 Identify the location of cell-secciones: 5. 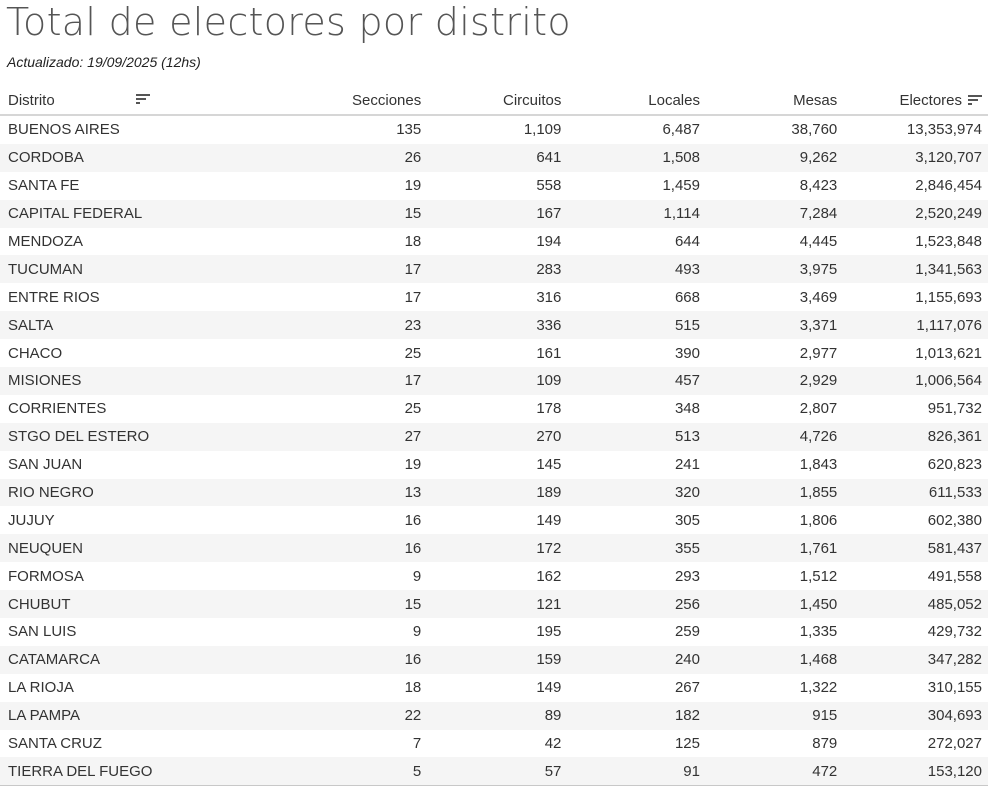
(288, 772).